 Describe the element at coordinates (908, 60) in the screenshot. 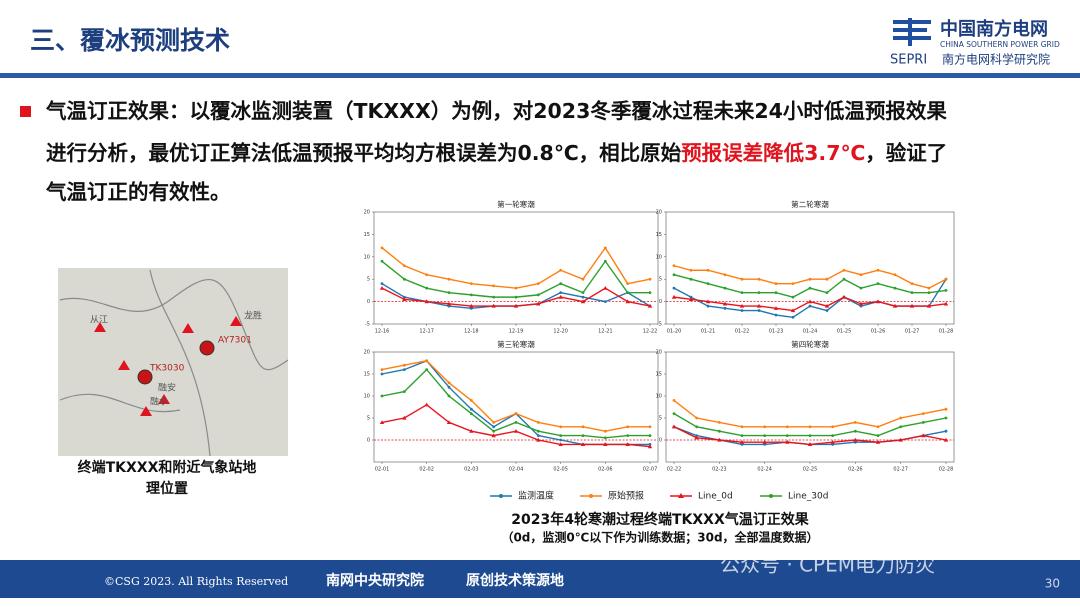

I see `logo-sepri: SEPRI` at that location.